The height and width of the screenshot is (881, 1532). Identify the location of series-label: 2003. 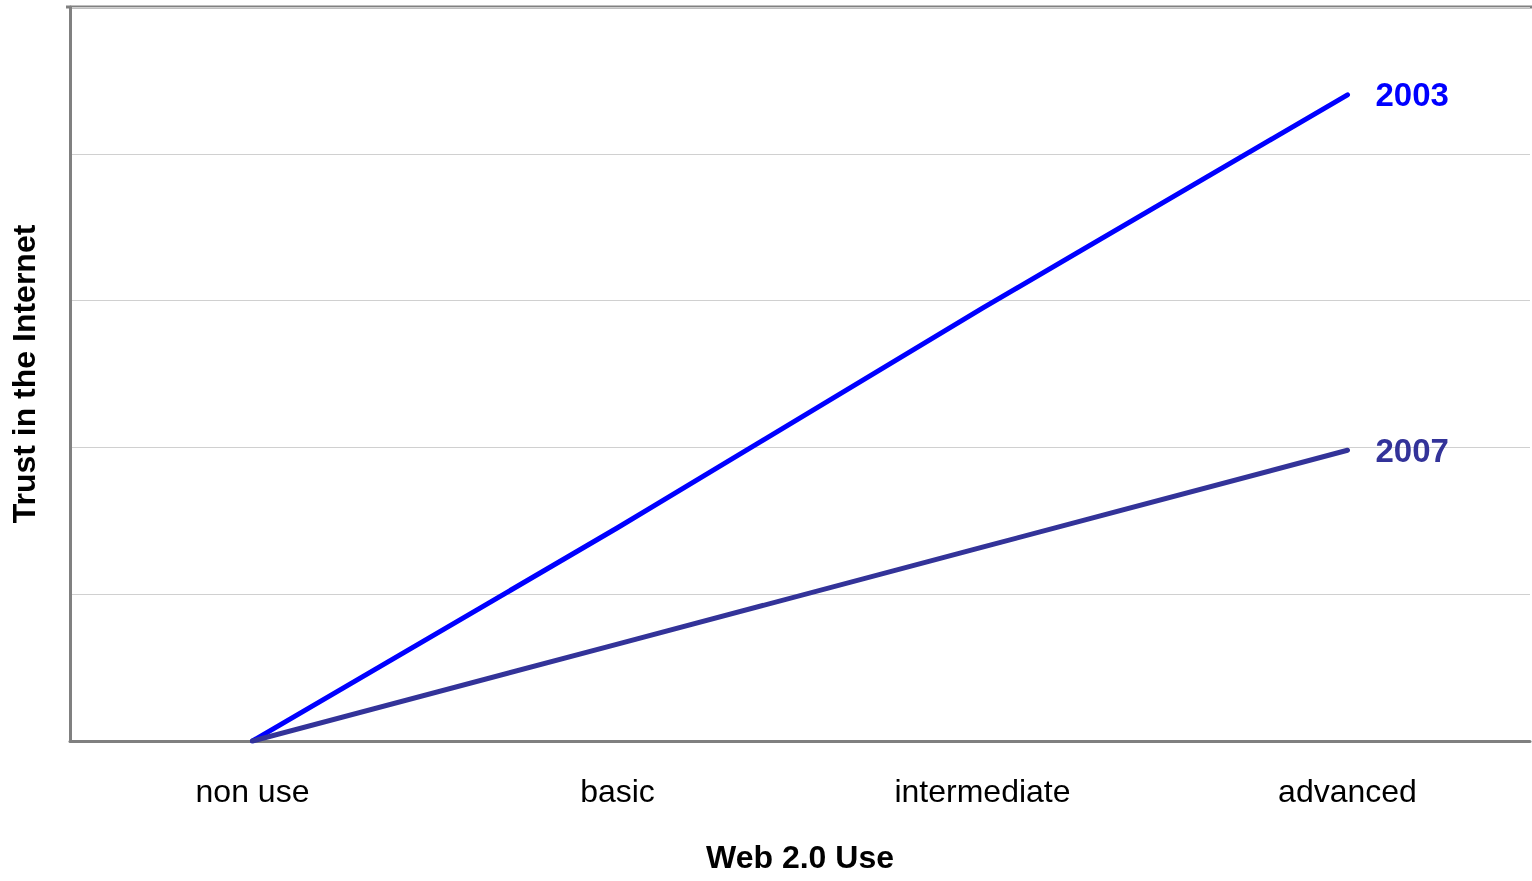
(1412, 95).